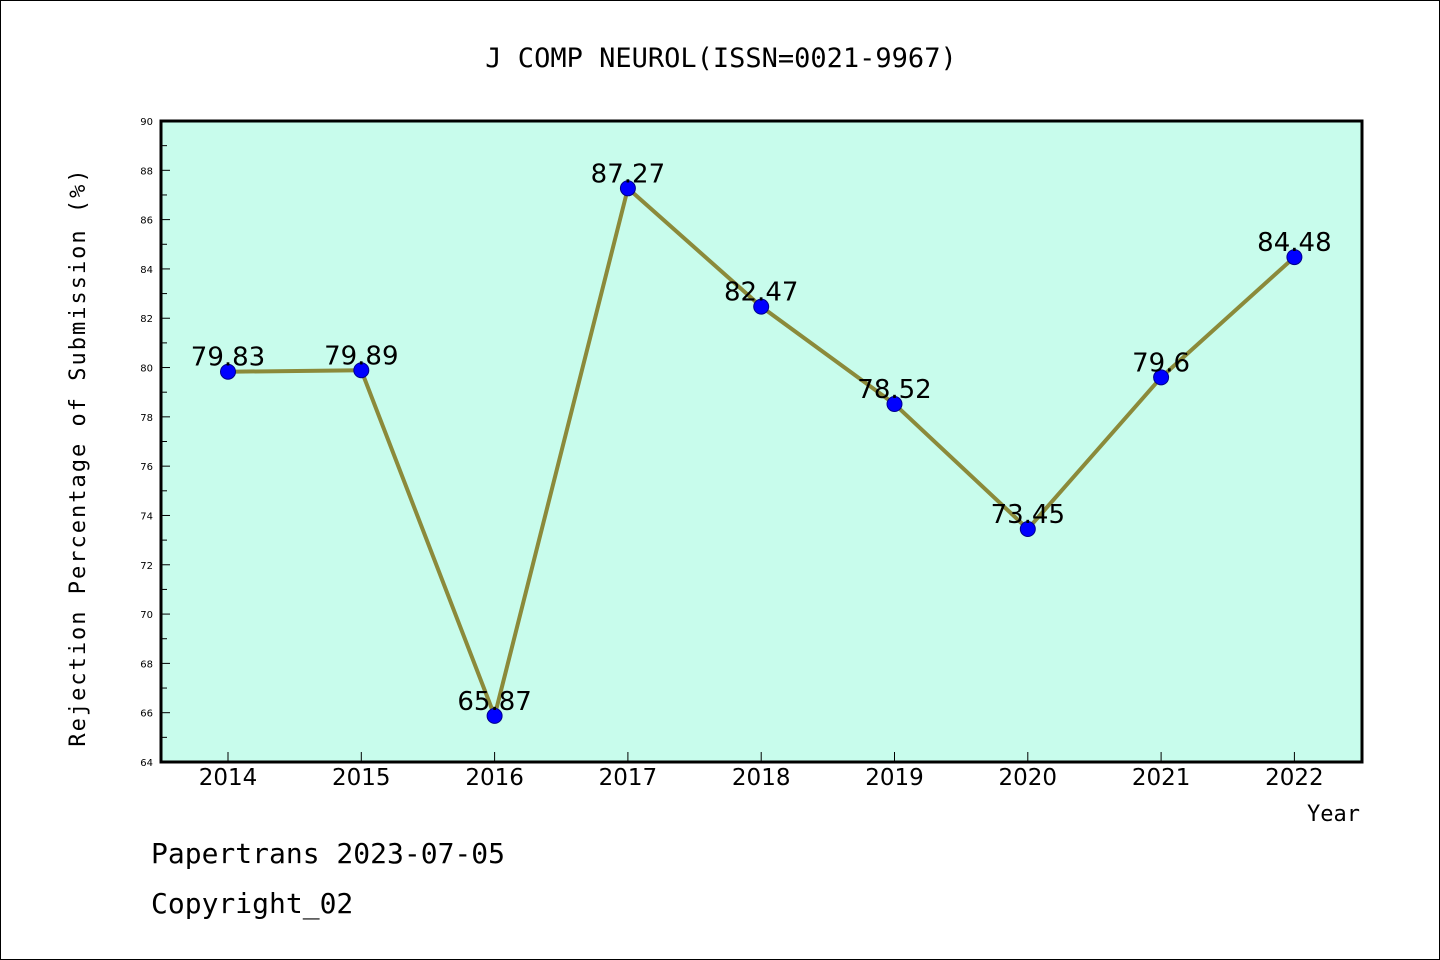 The width and height of the screenshot is (1440, 960). Describe the element at coordinates (328, 853) in the screenshot. I see `footer-date-line: Papertrans 2023-07-05` at that location.